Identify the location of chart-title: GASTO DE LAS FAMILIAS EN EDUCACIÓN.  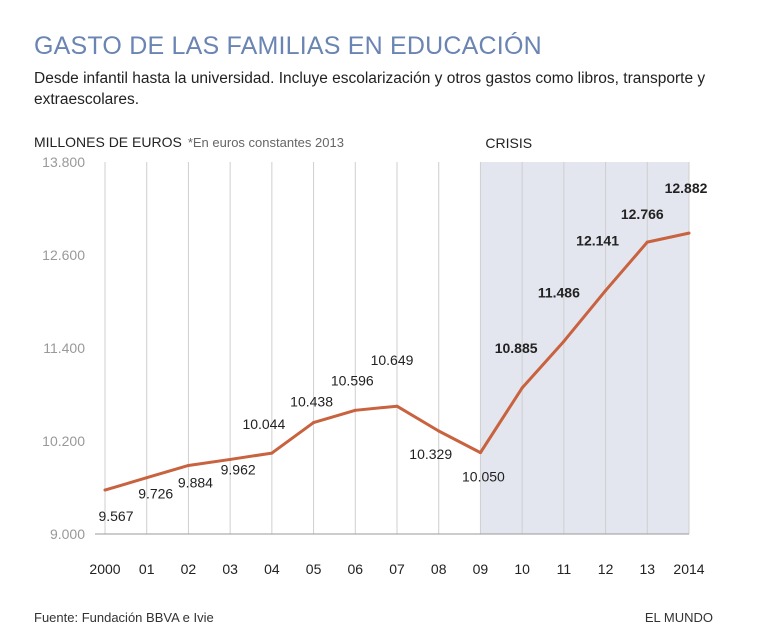
(288, 46).